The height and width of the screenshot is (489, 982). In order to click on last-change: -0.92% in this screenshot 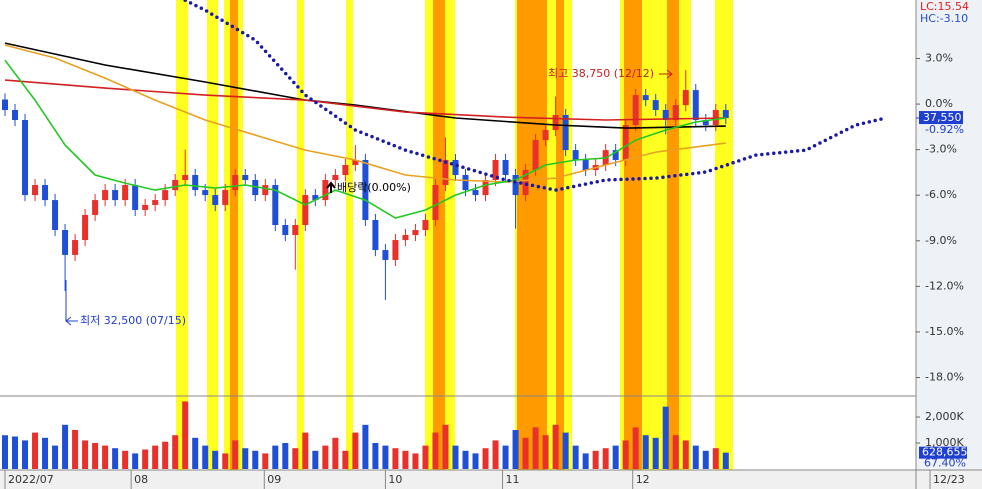, I will do `click(944, 129)`.